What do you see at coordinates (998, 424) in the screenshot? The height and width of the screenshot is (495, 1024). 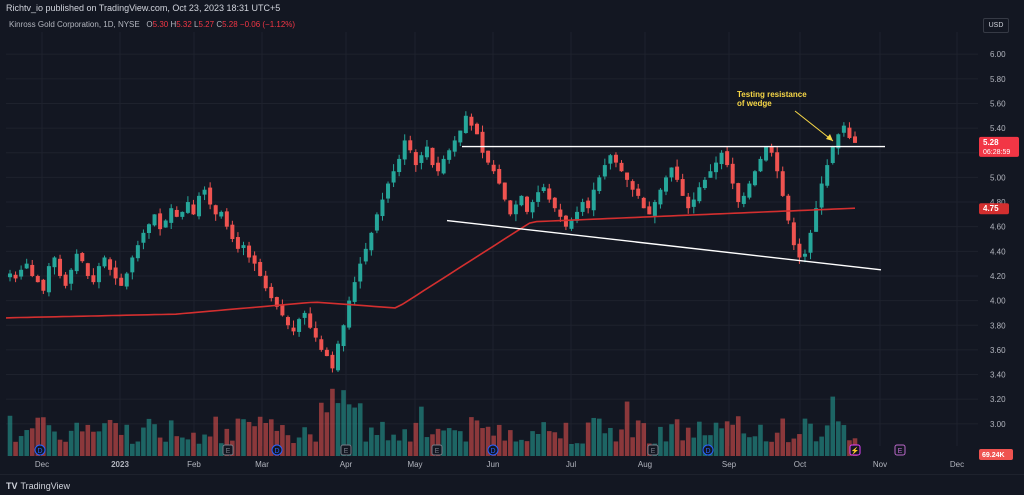 I see `y-tick-label: 3.00` at bounding box center [998, 424].